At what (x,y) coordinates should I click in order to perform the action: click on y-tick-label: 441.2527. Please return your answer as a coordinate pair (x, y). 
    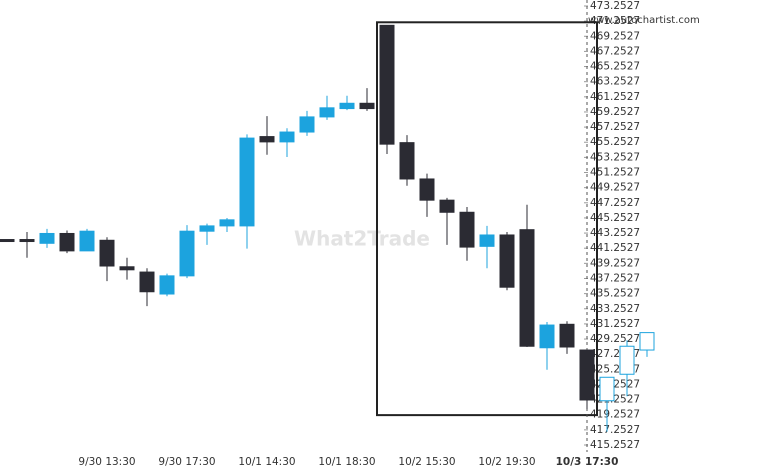
    Looking at the image, I should click on (615, 248).